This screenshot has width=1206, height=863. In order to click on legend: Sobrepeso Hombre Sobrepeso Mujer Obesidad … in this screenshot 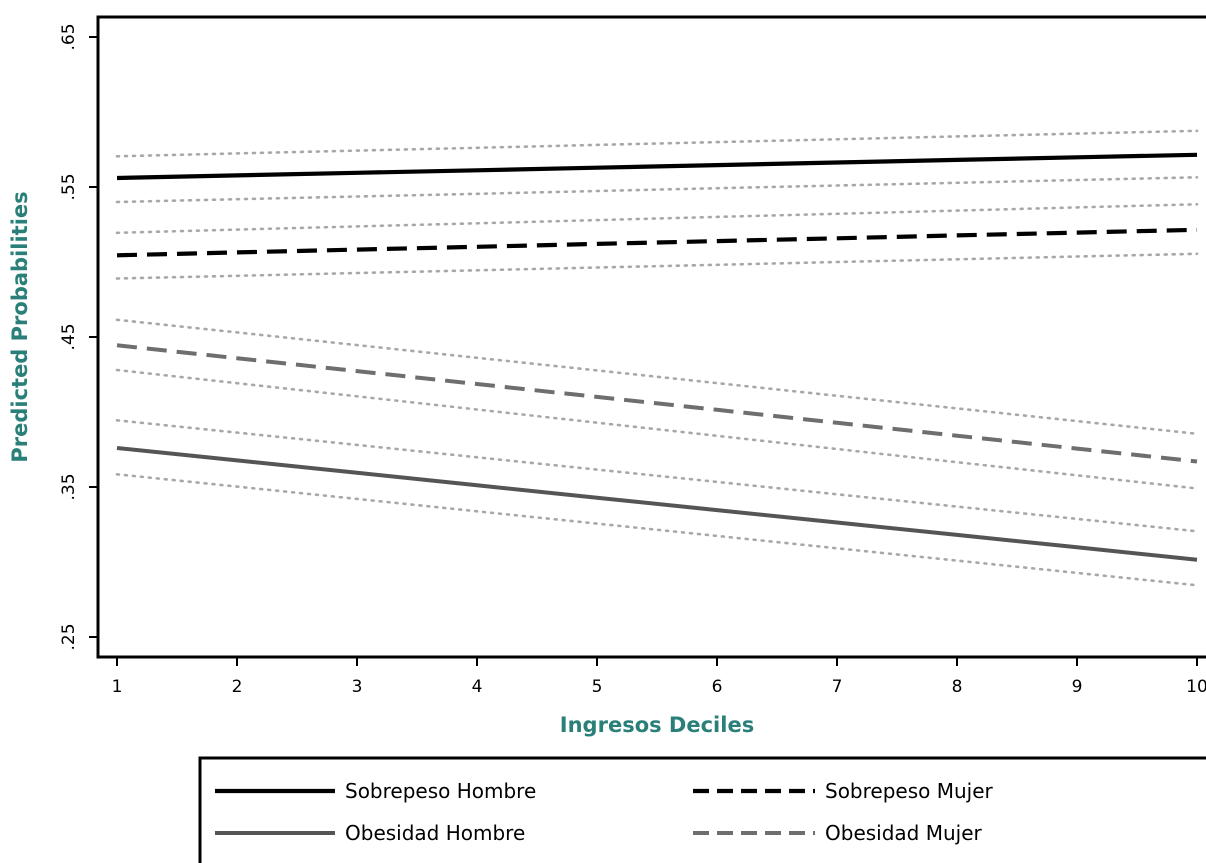, I will do `click(702, 809)`.